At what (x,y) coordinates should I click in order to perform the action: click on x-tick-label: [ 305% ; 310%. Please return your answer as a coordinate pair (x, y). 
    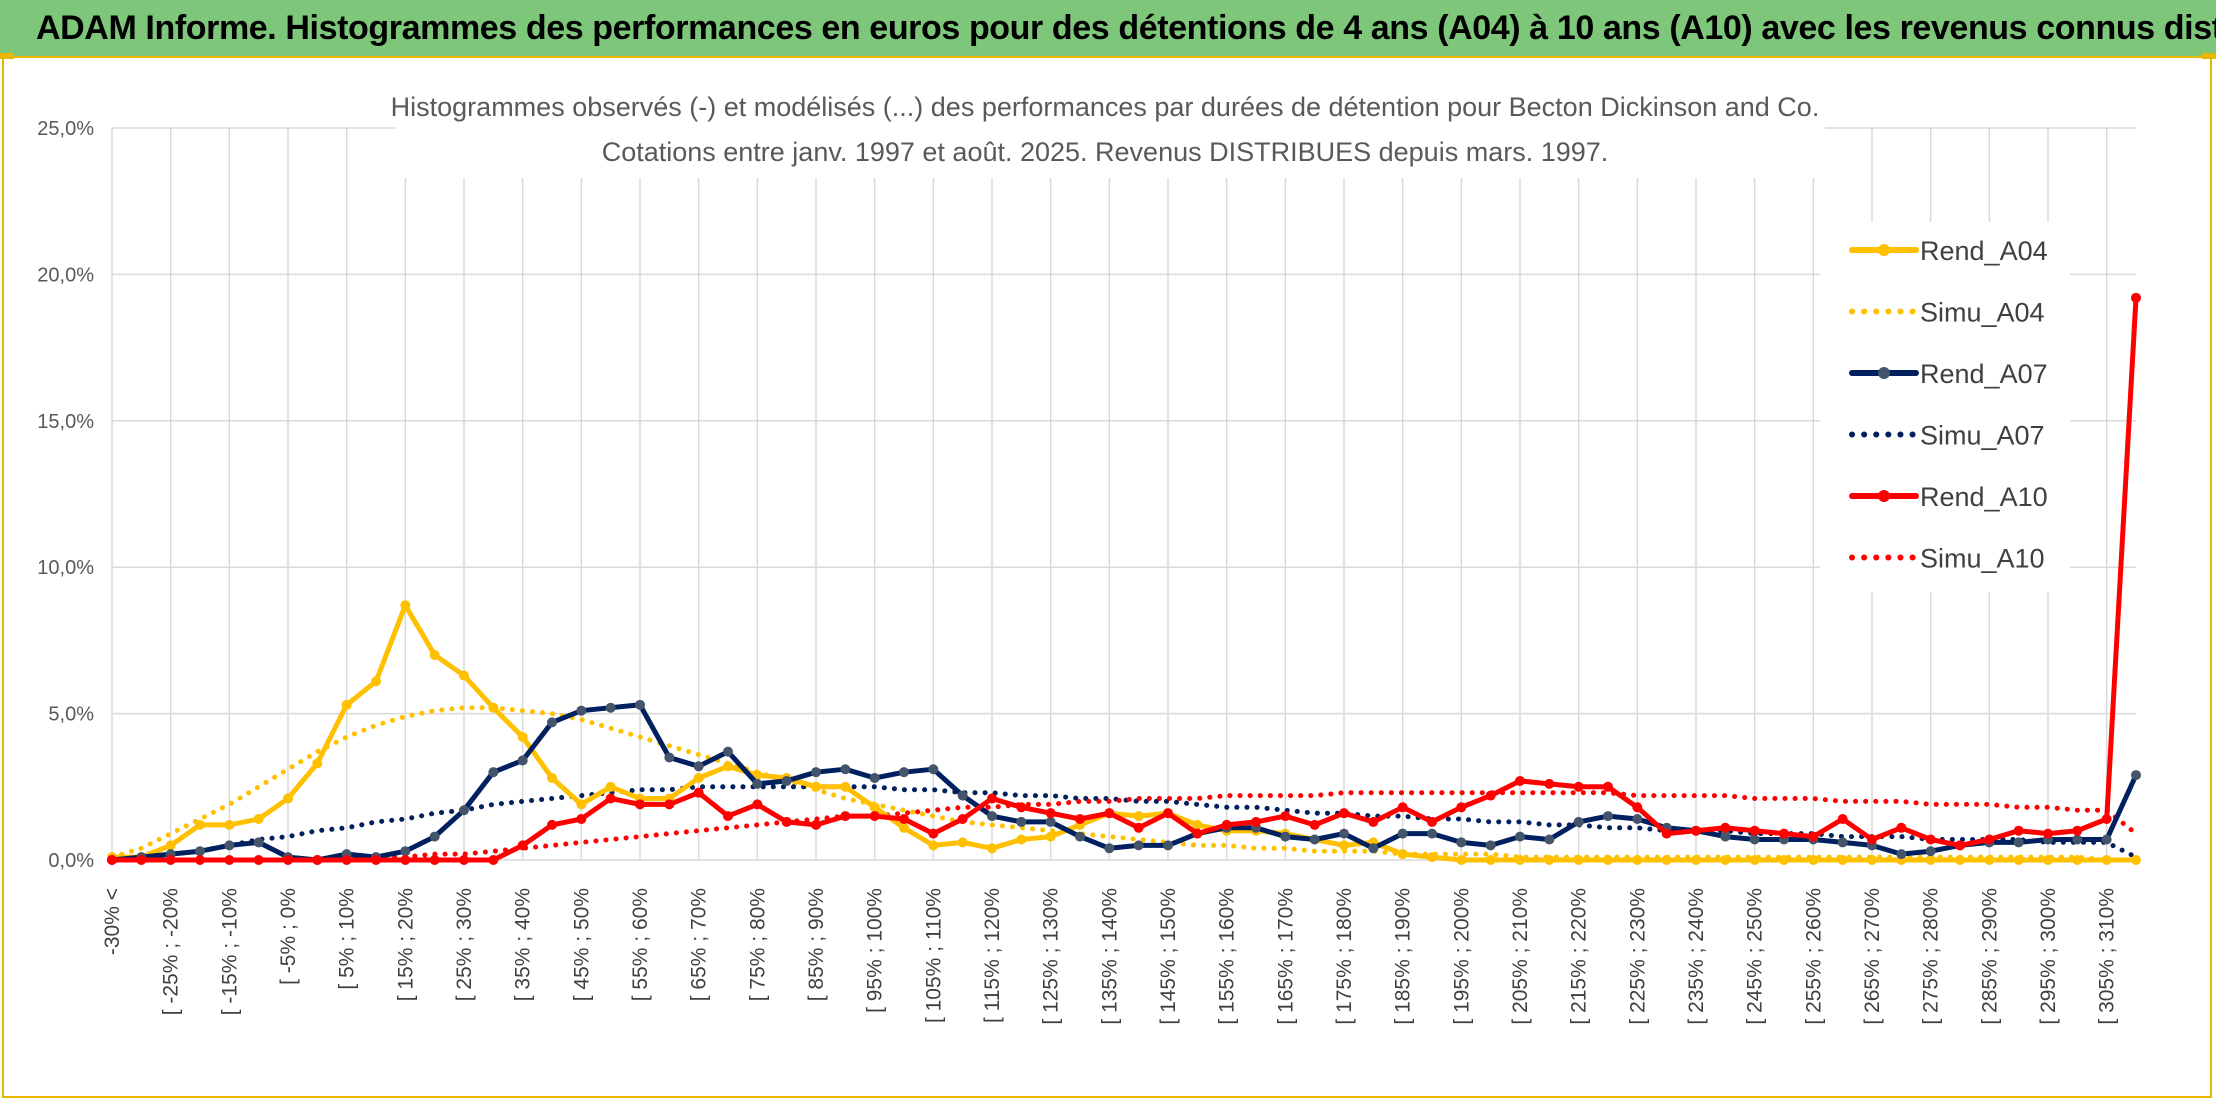
    Looking at the image, I should click on (2107, 956).